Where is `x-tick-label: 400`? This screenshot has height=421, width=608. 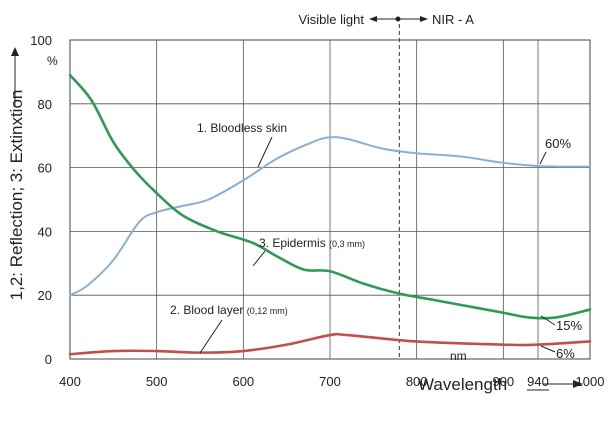
x-tick-label: 400 is located at coordinates (70, 381).